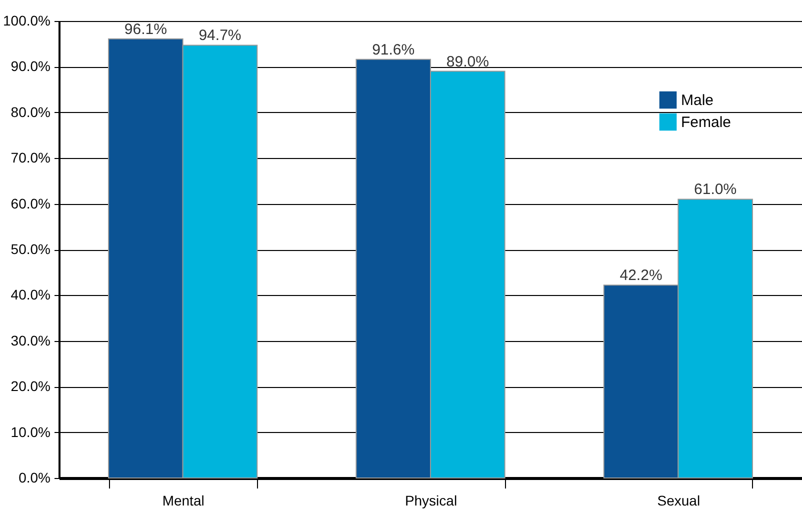 This screenshot has width=802, height=512. What do you see at coordinates (431, 500) in the screenshot?
I see `x-tick-label: Physical` at bounding box center [431, 500].